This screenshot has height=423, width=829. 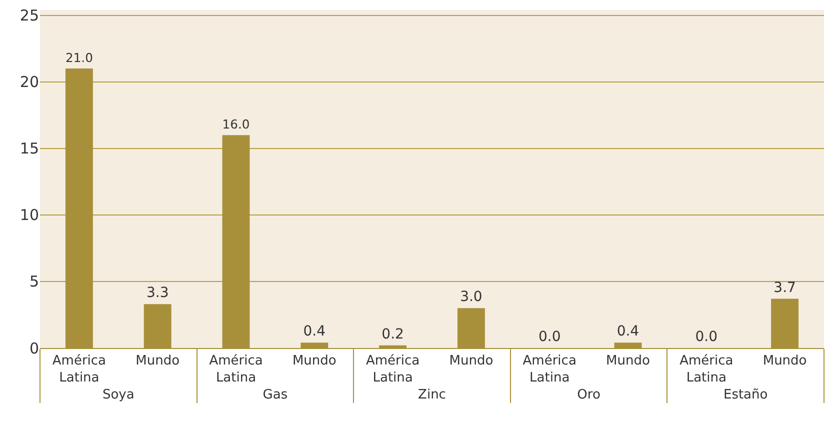 What do you see at coordinates (588, 395) in the screenshot?
I see `text: Oro` at bounding box center [588, 395].